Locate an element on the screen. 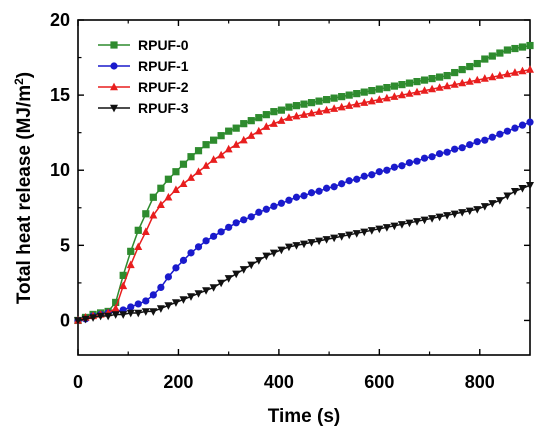 The image size is (550, 443). y-tick-label: 10 is located at coordinates (60, 170).